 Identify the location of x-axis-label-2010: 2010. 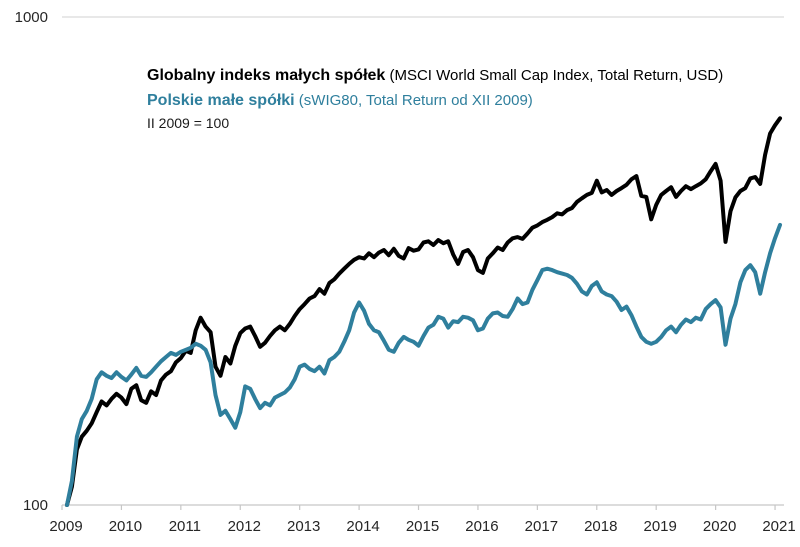
(125, 526).